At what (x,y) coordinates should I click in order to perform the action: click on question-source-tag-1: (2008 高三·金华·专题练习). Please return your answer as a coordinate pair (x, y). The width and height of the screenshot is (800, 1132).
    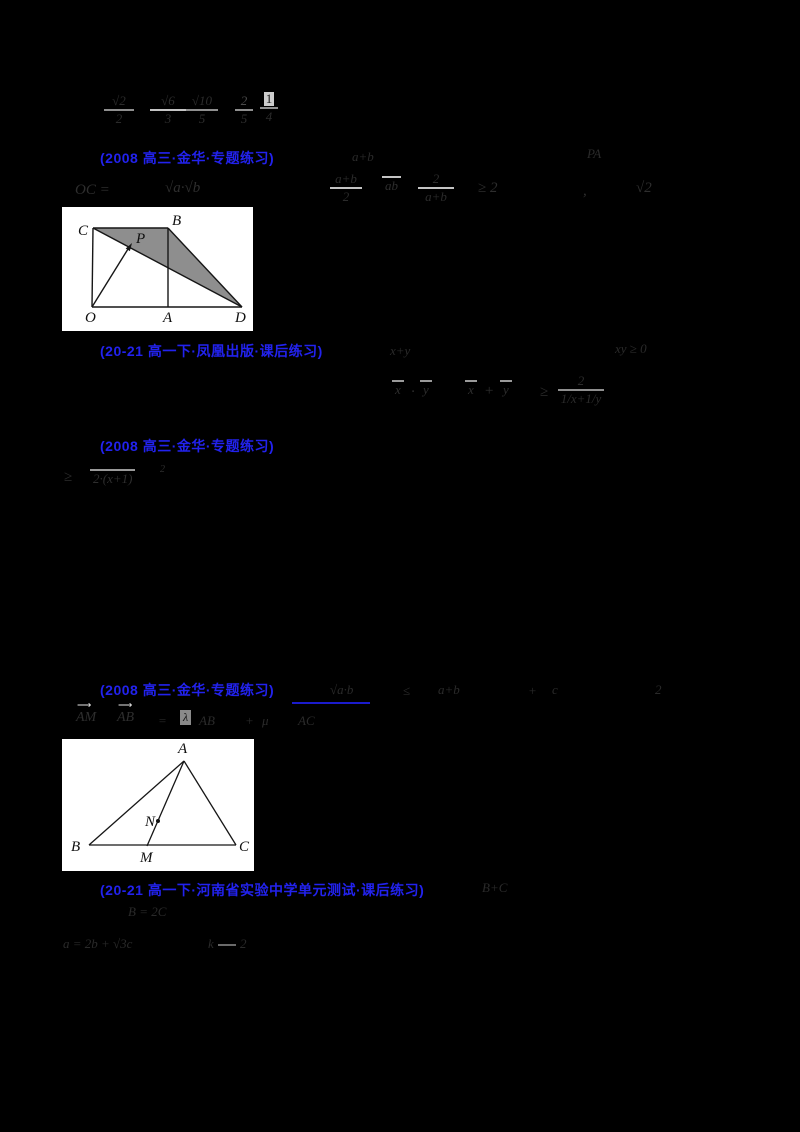
    Looking at the image, I should click on (187, 158).